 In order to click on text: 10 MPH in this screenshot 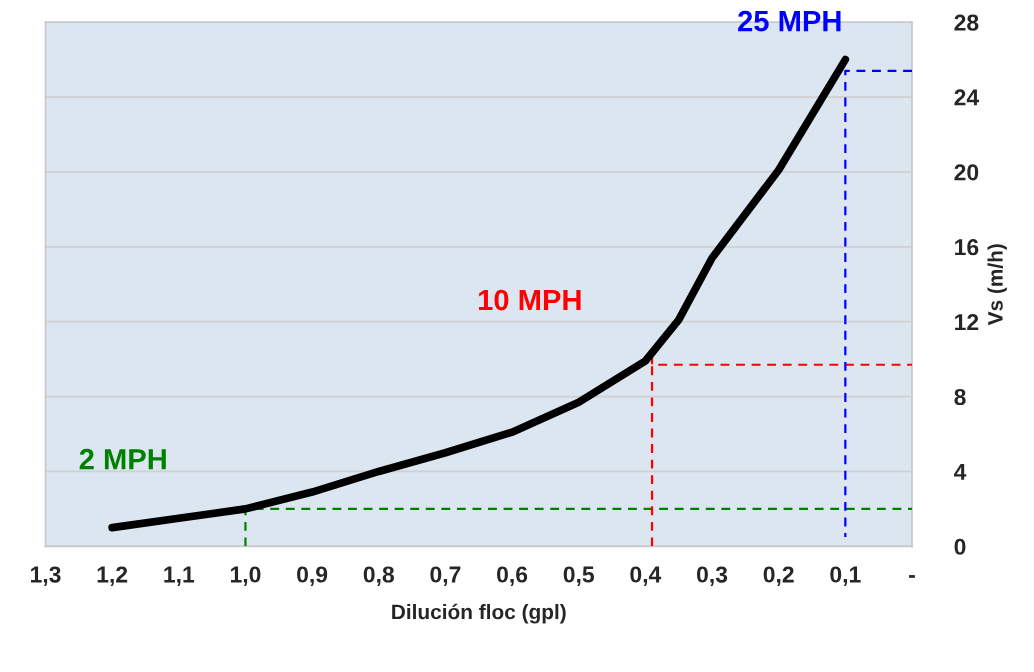, I will do `click(529, 300)`.